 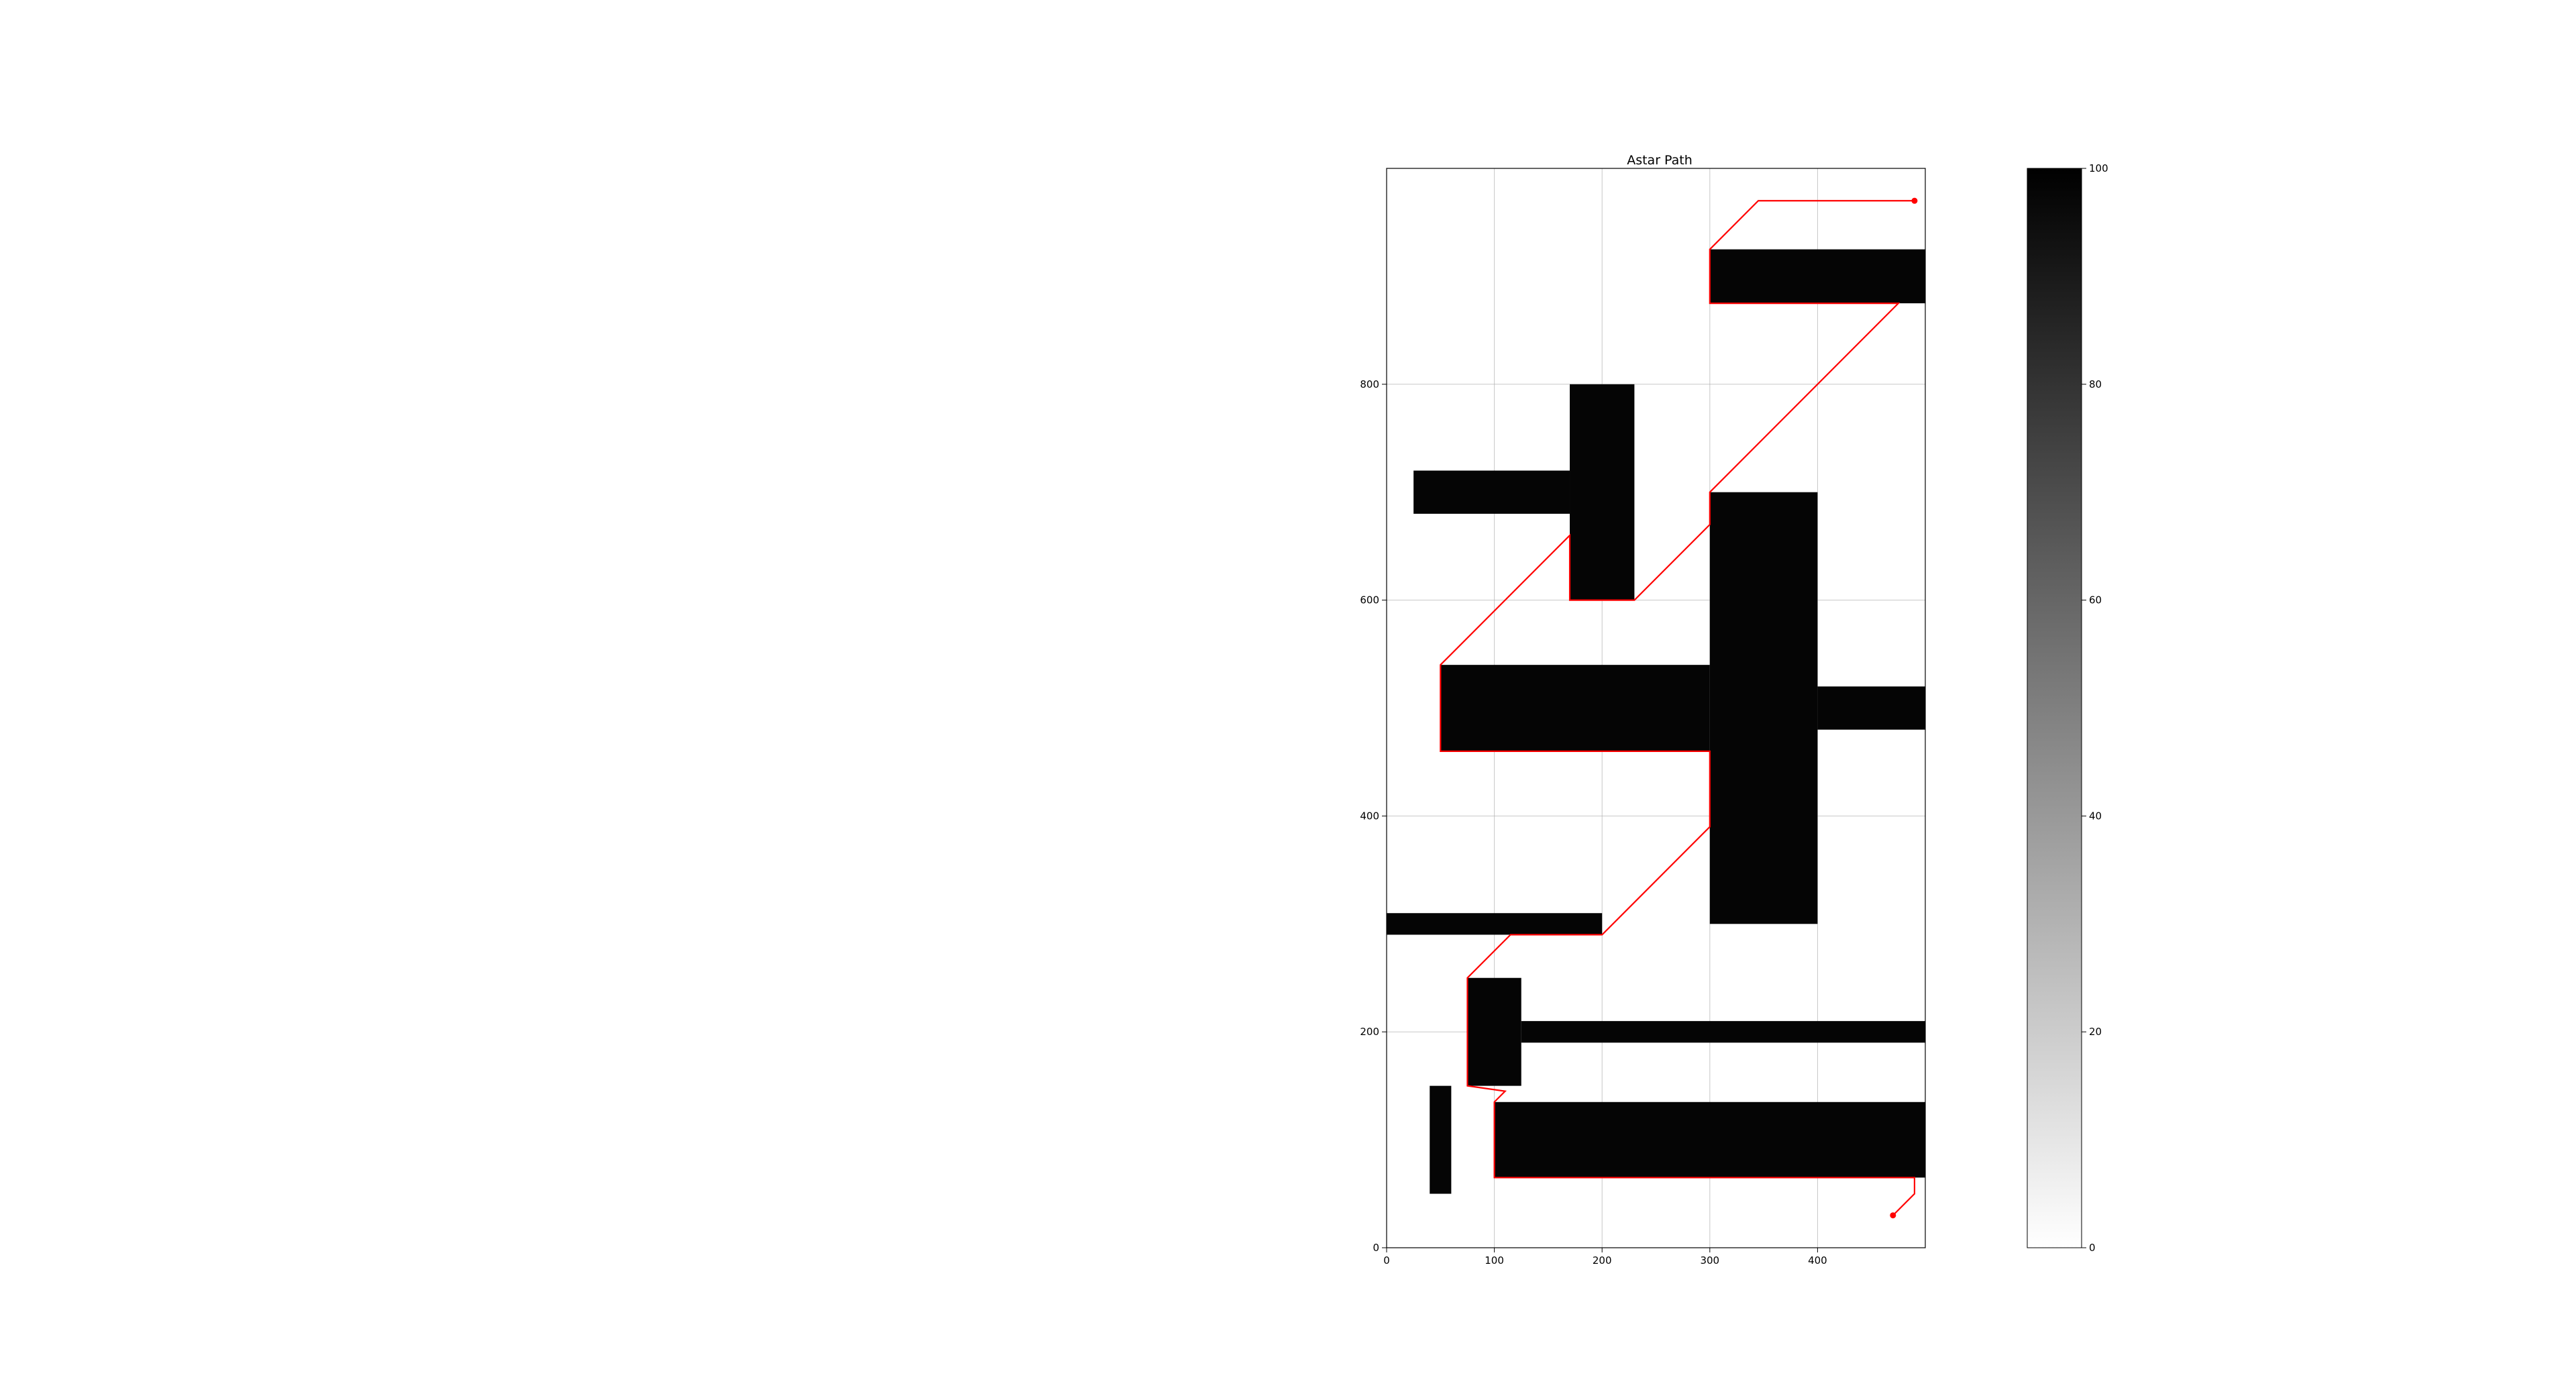 I want to click on astar-path, so click(x=1679, y=708).